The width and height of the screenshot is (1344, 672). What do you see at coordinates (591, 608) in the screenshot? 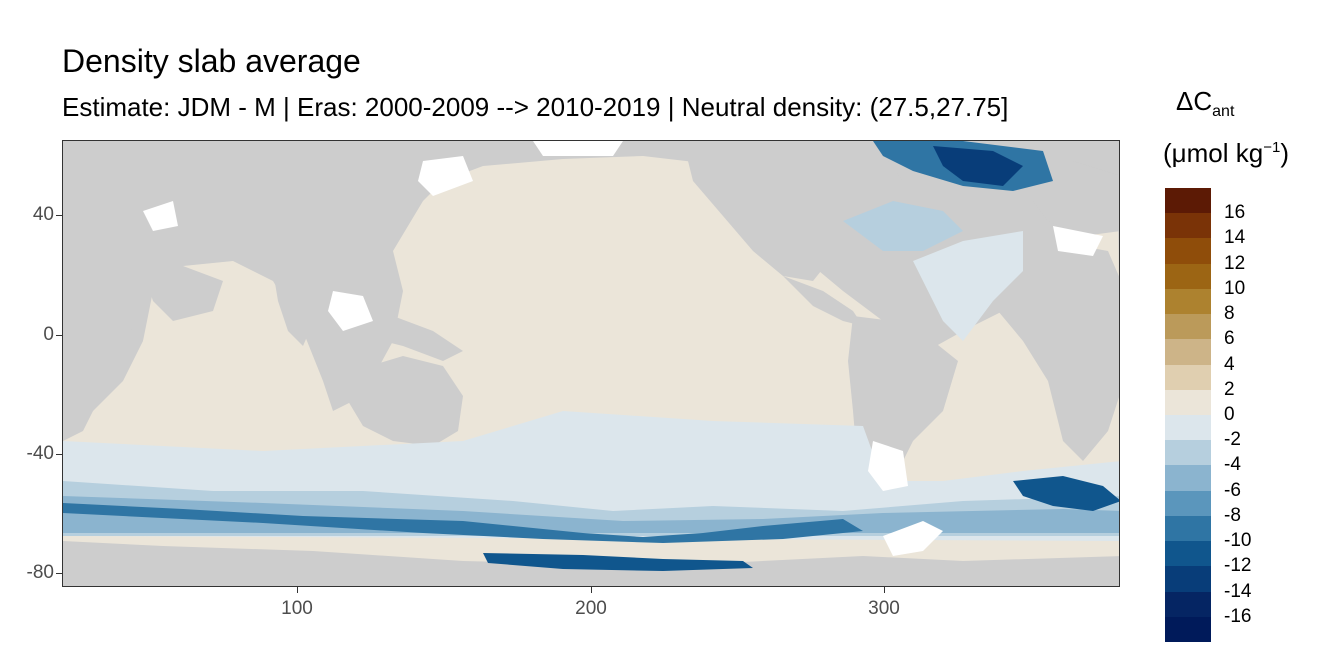
I see `x-tick-label: 200` at bounding box center [591, 608].